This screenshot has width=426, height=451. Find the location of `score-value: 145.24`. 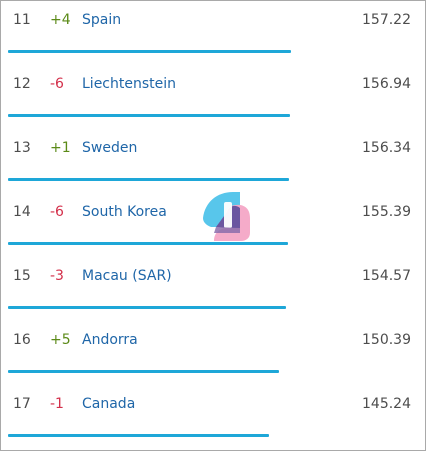

score-value: 145.24 is located at coordinates (386, 404).